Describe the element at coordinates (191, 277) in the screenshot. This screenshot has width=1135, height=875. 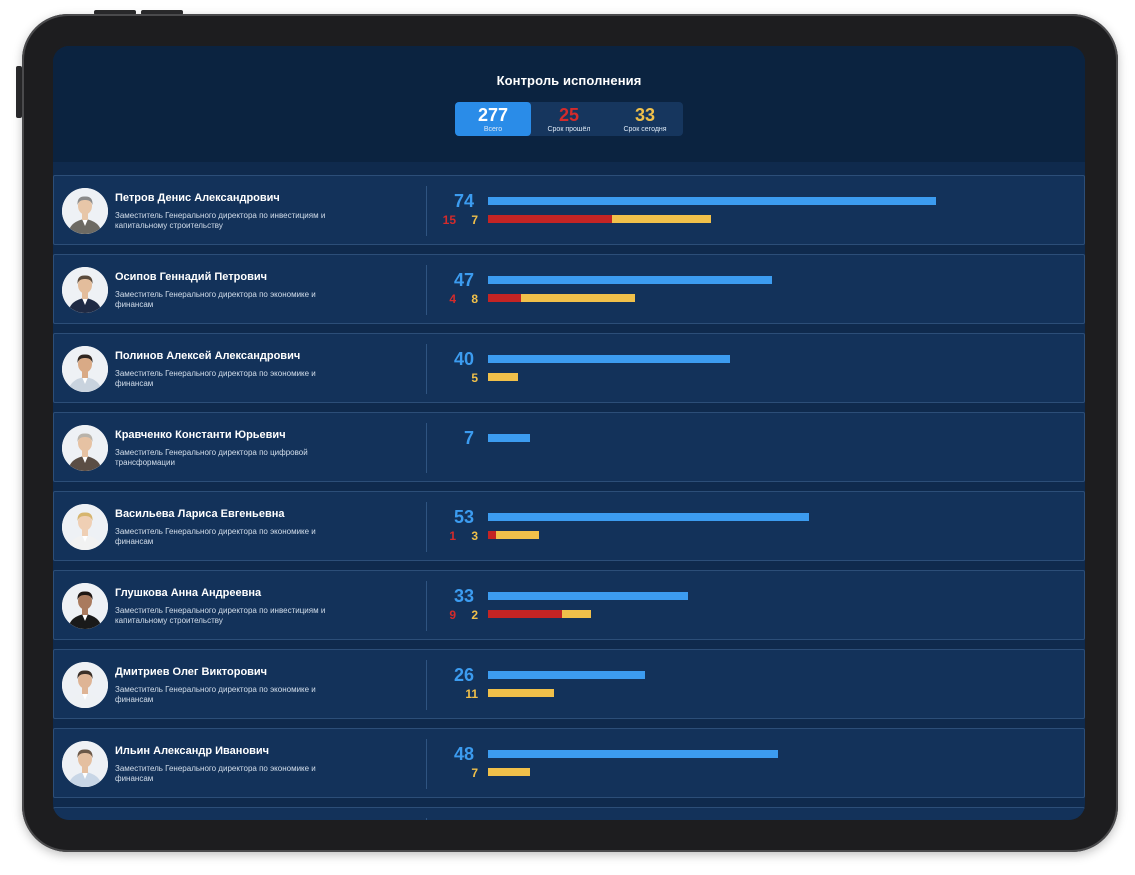
I see `employee-name: Осипов Геннадий Петрович` at that location.